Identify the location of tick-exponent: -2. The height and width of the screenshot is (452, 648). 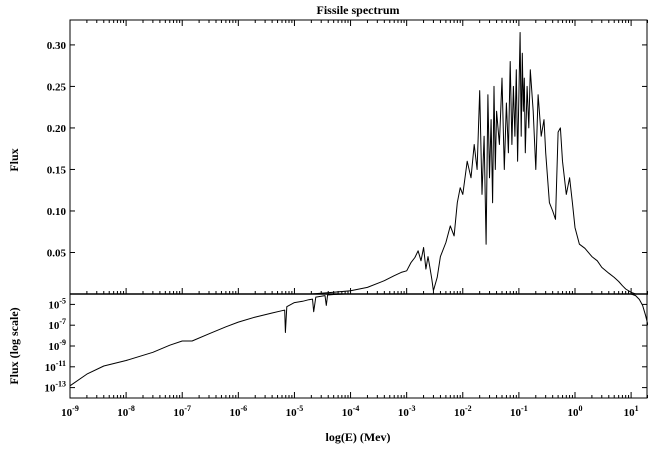
(468, 408).